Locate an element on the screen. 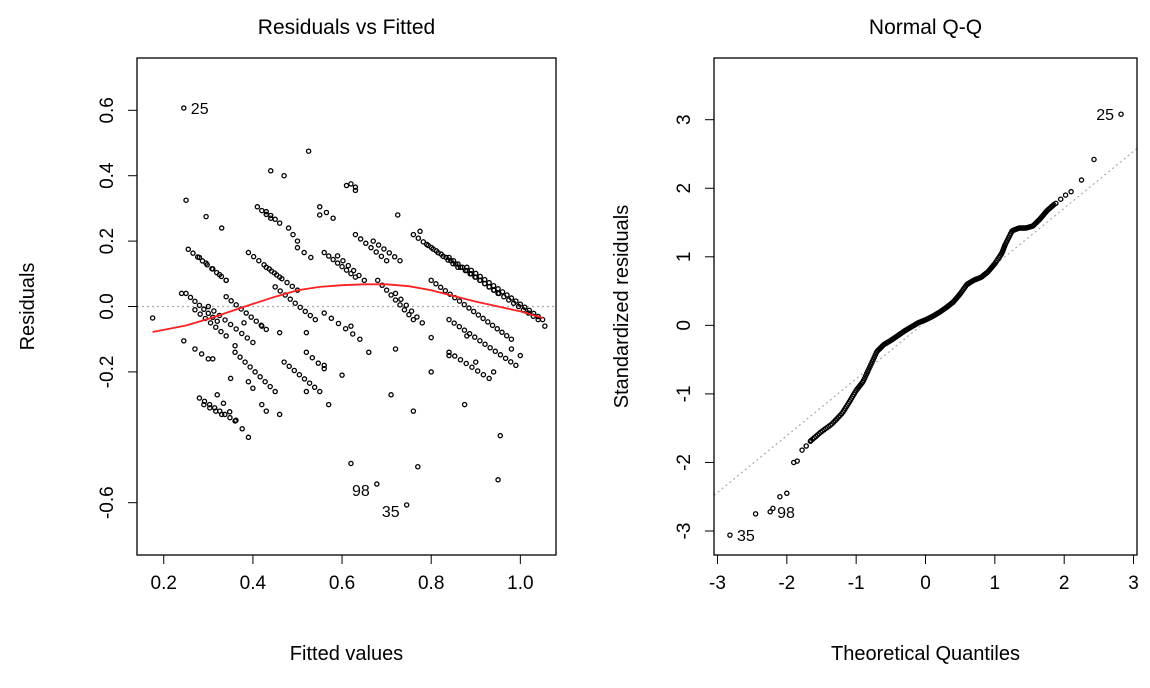  x-tick-label: 0.8 is located at coordinates (431, 583).